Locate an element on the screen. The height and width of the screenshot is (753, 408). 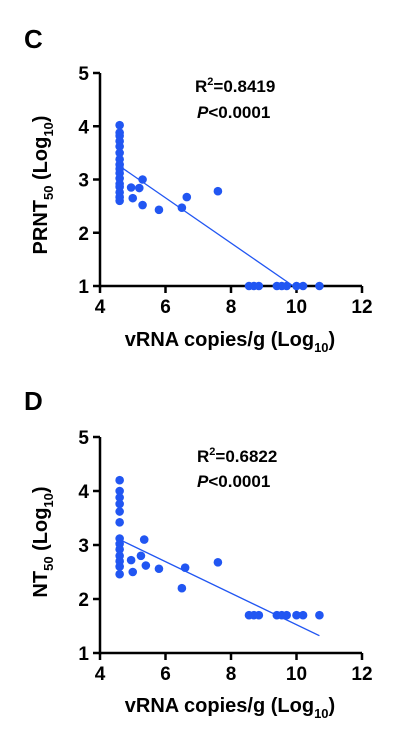
panel-c-x-tick-label: 8 is located at coordinates (231, 307).